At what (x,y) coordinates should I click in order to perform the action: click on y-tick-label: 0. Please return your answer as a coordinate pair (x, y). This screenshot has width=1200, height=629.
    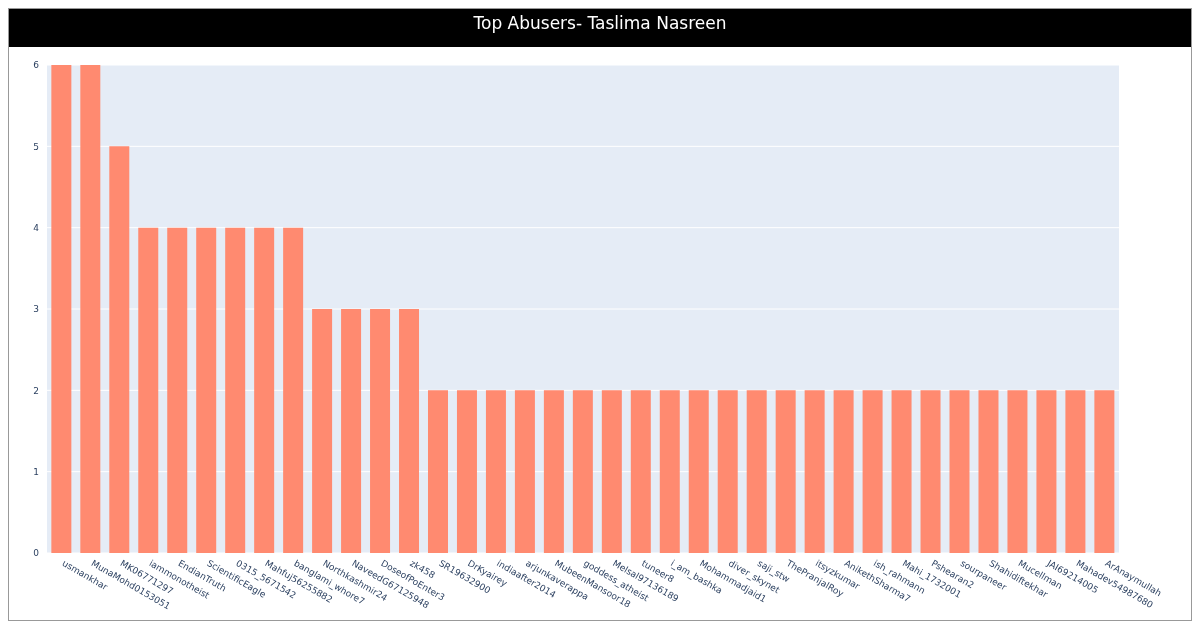
    Looking at the image, I should click on (36, 553).